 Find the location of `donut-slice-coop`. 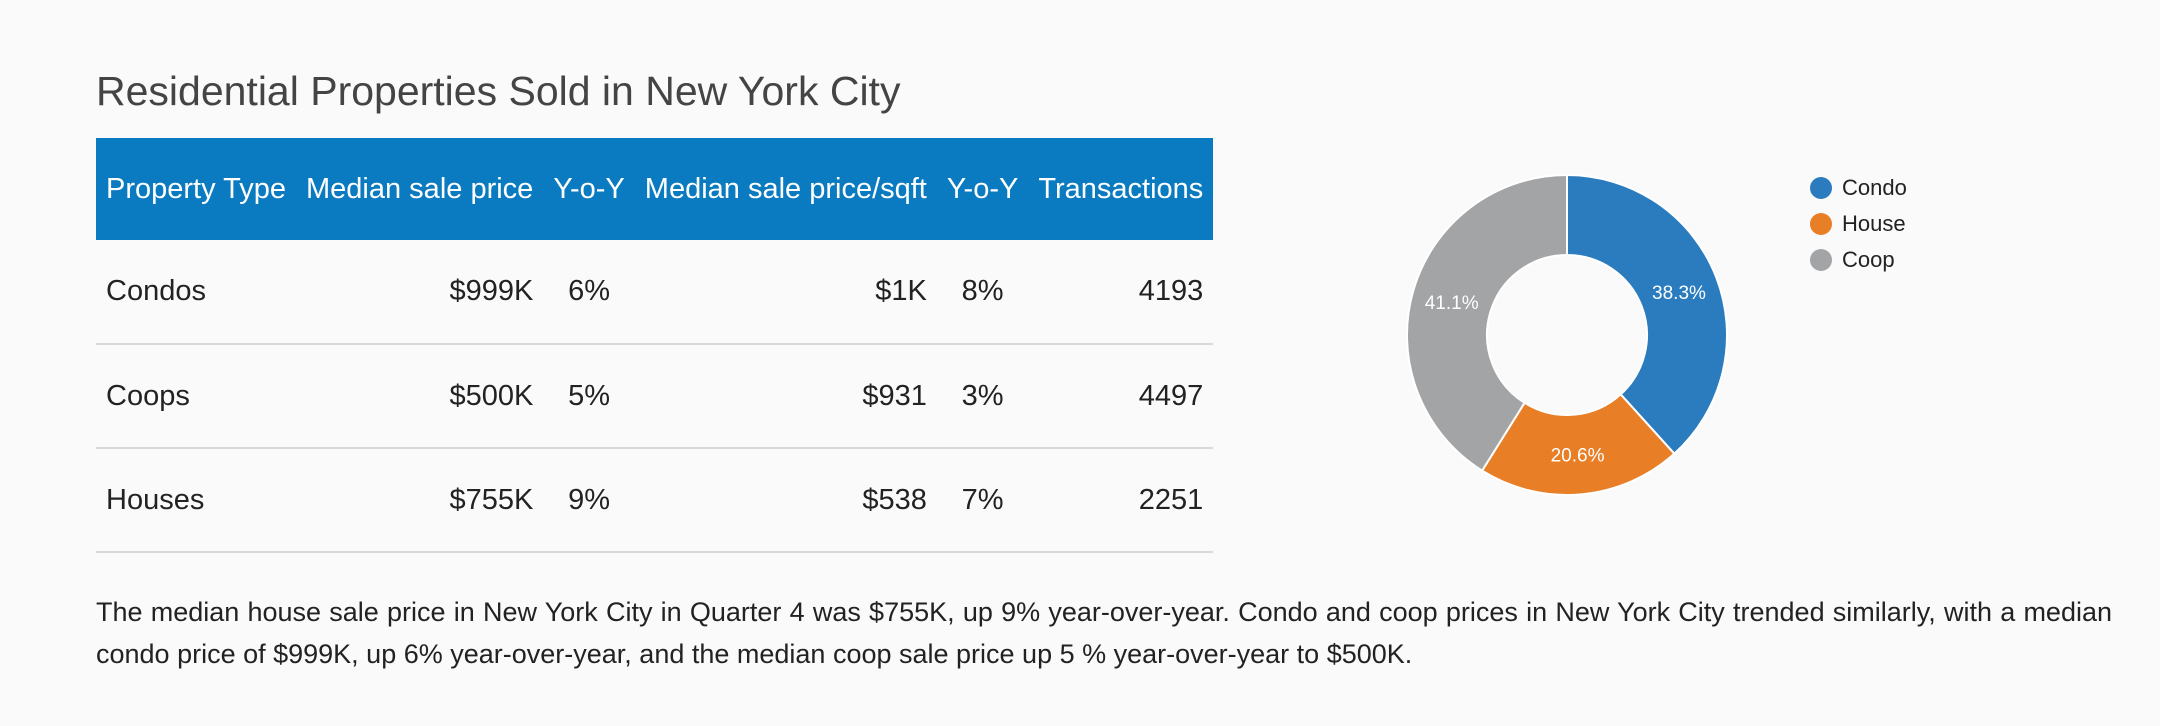

donut-slice-coop is located at coordinates (1487, 323).